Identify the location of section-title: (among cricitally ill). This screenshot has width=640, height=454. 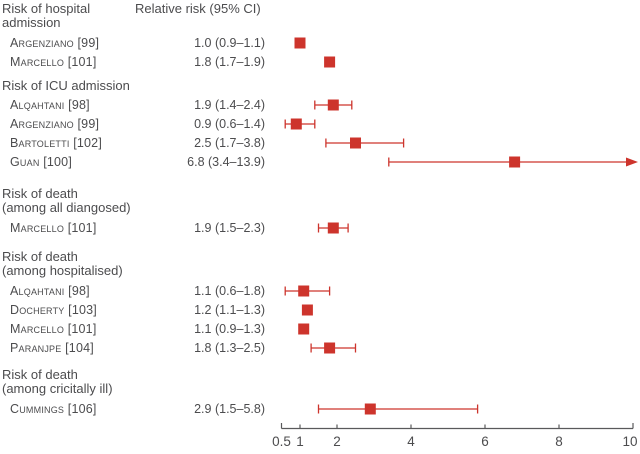
(57, 388).